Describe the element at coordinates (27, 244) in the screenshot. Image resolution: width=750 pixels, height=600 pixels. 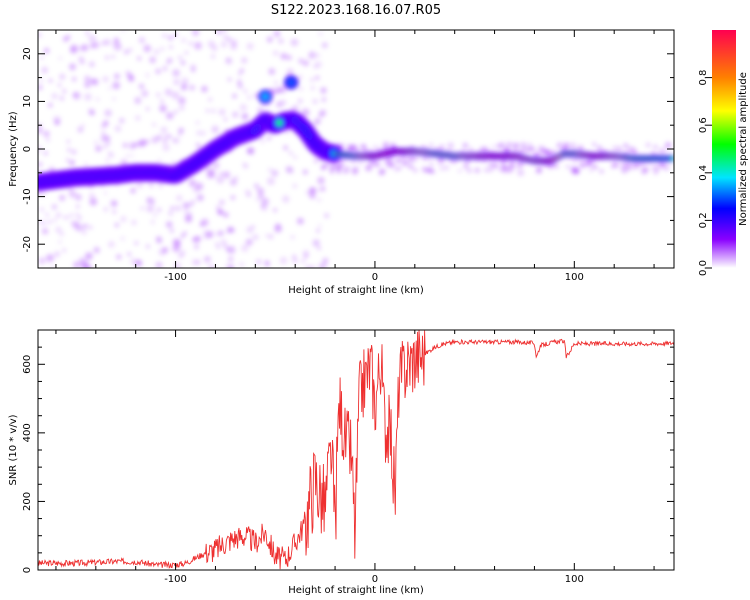
I see `y-tick-label: -20` at that location.